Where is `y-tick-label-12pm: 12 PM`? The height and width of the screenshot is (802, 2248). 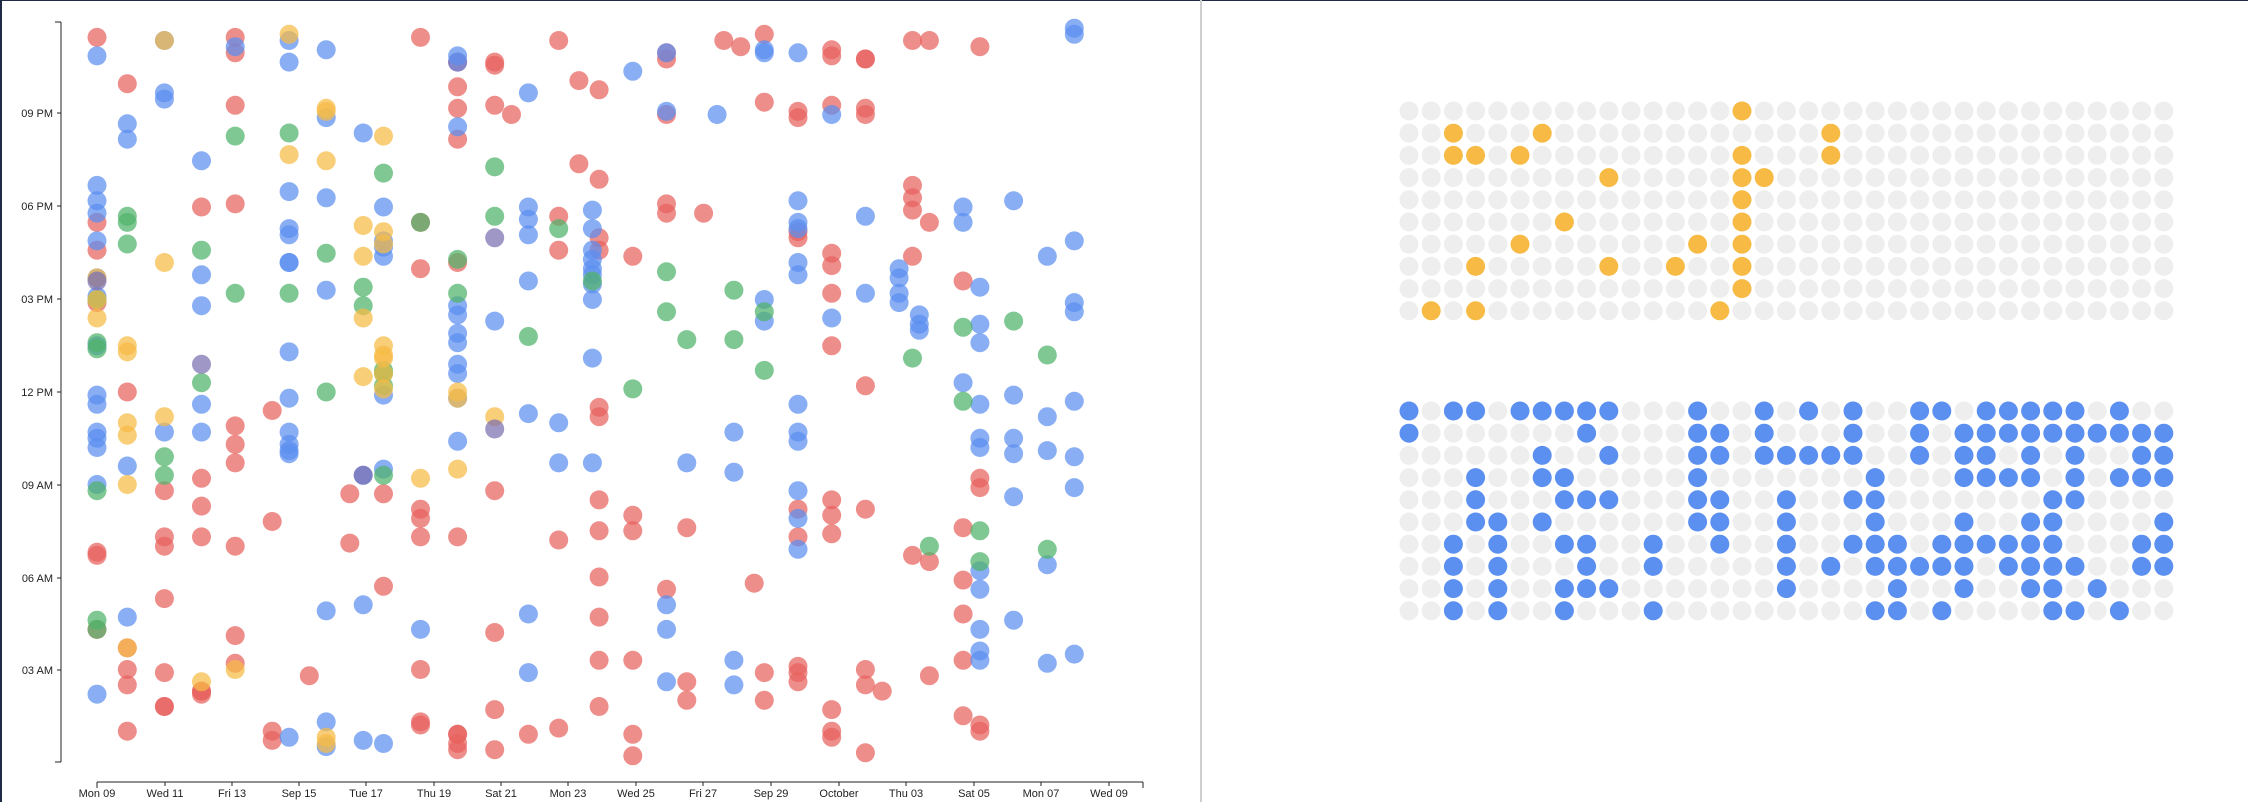
y-tick-label-12pm: 12 PM is located at coordinates (37, 393).